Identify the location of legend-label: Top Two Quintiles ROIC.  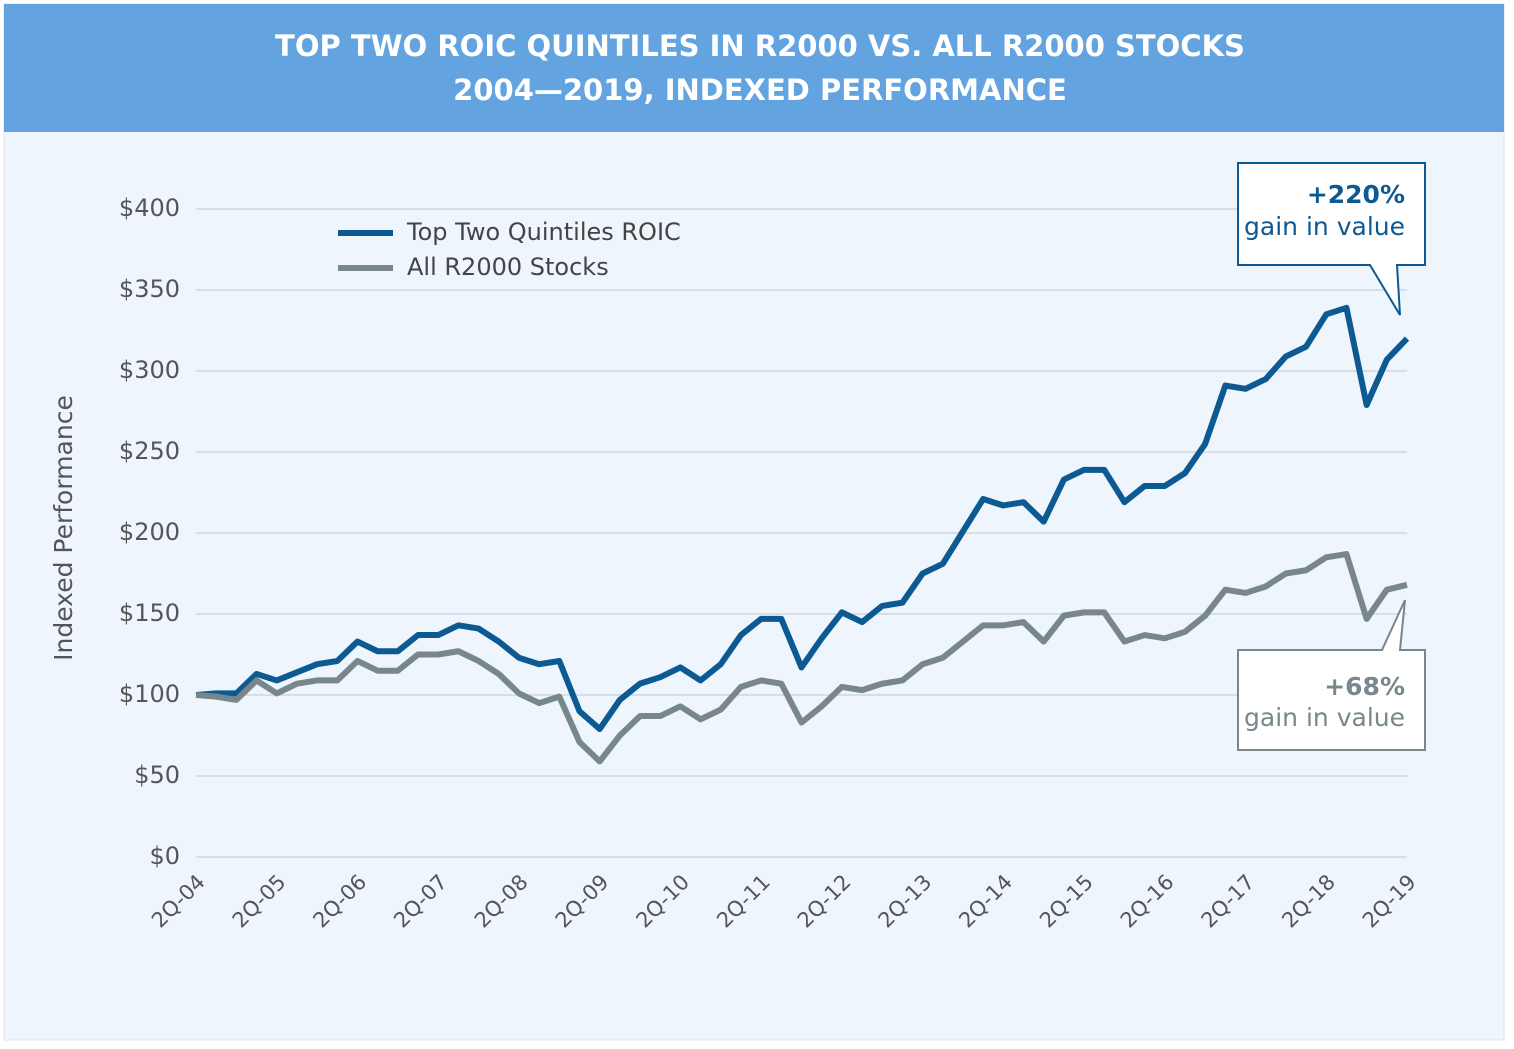
(543, 232).